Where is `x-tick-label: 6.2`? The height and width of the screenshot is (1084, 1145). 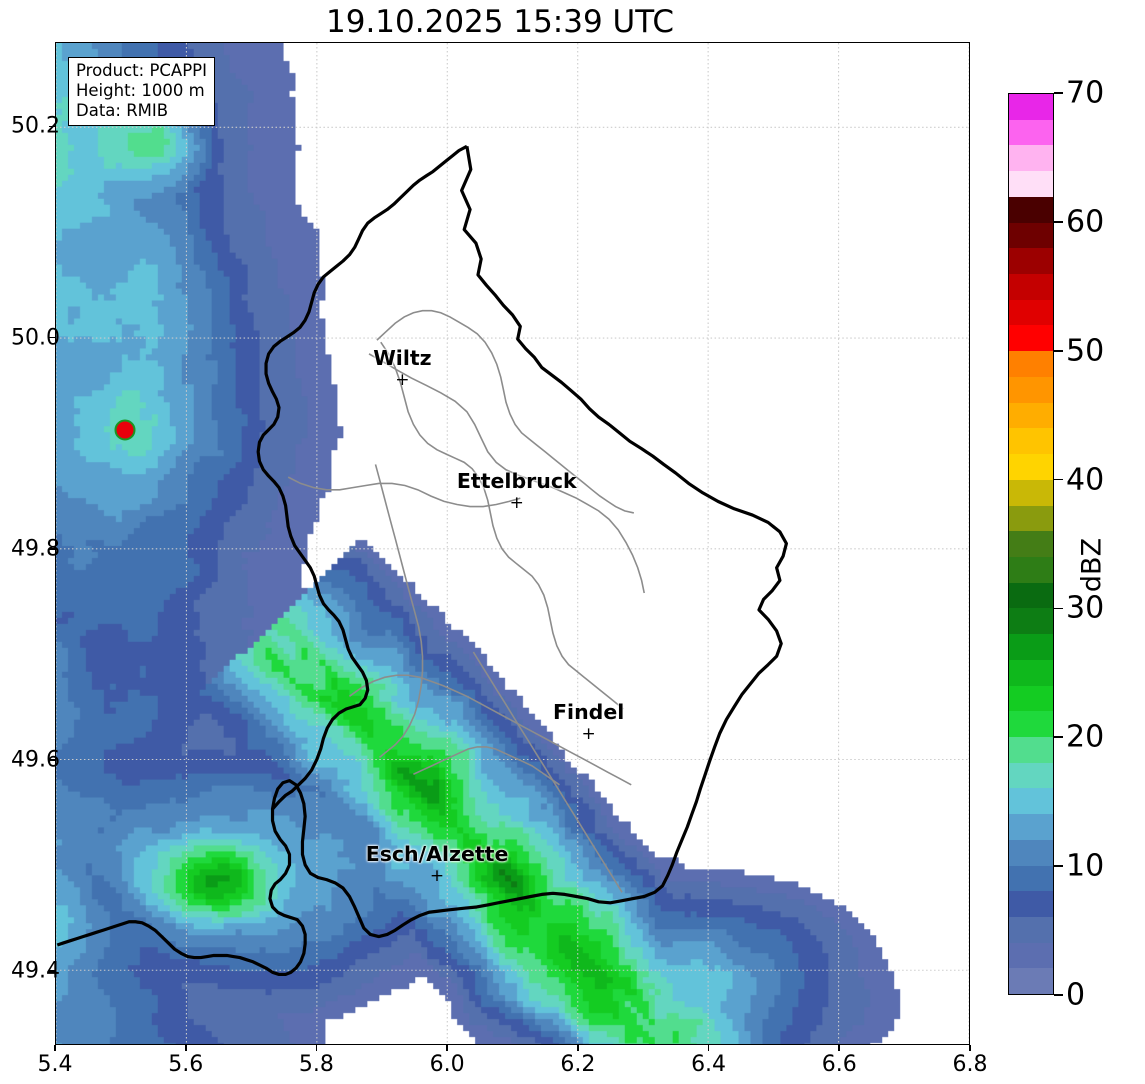
x-tick-label: 6.2 is located at coordinates (578, 1064).